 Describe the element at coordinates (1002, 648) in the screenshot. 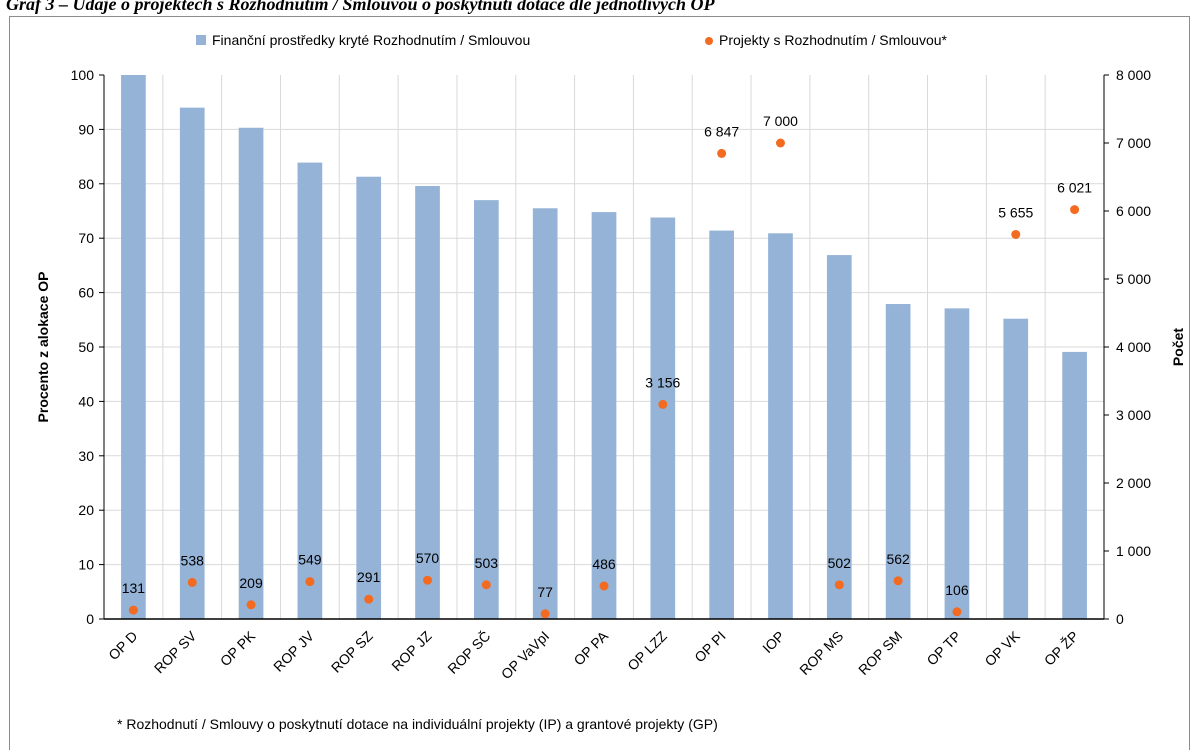

I see `x-tick-label: OP VK` at that location.